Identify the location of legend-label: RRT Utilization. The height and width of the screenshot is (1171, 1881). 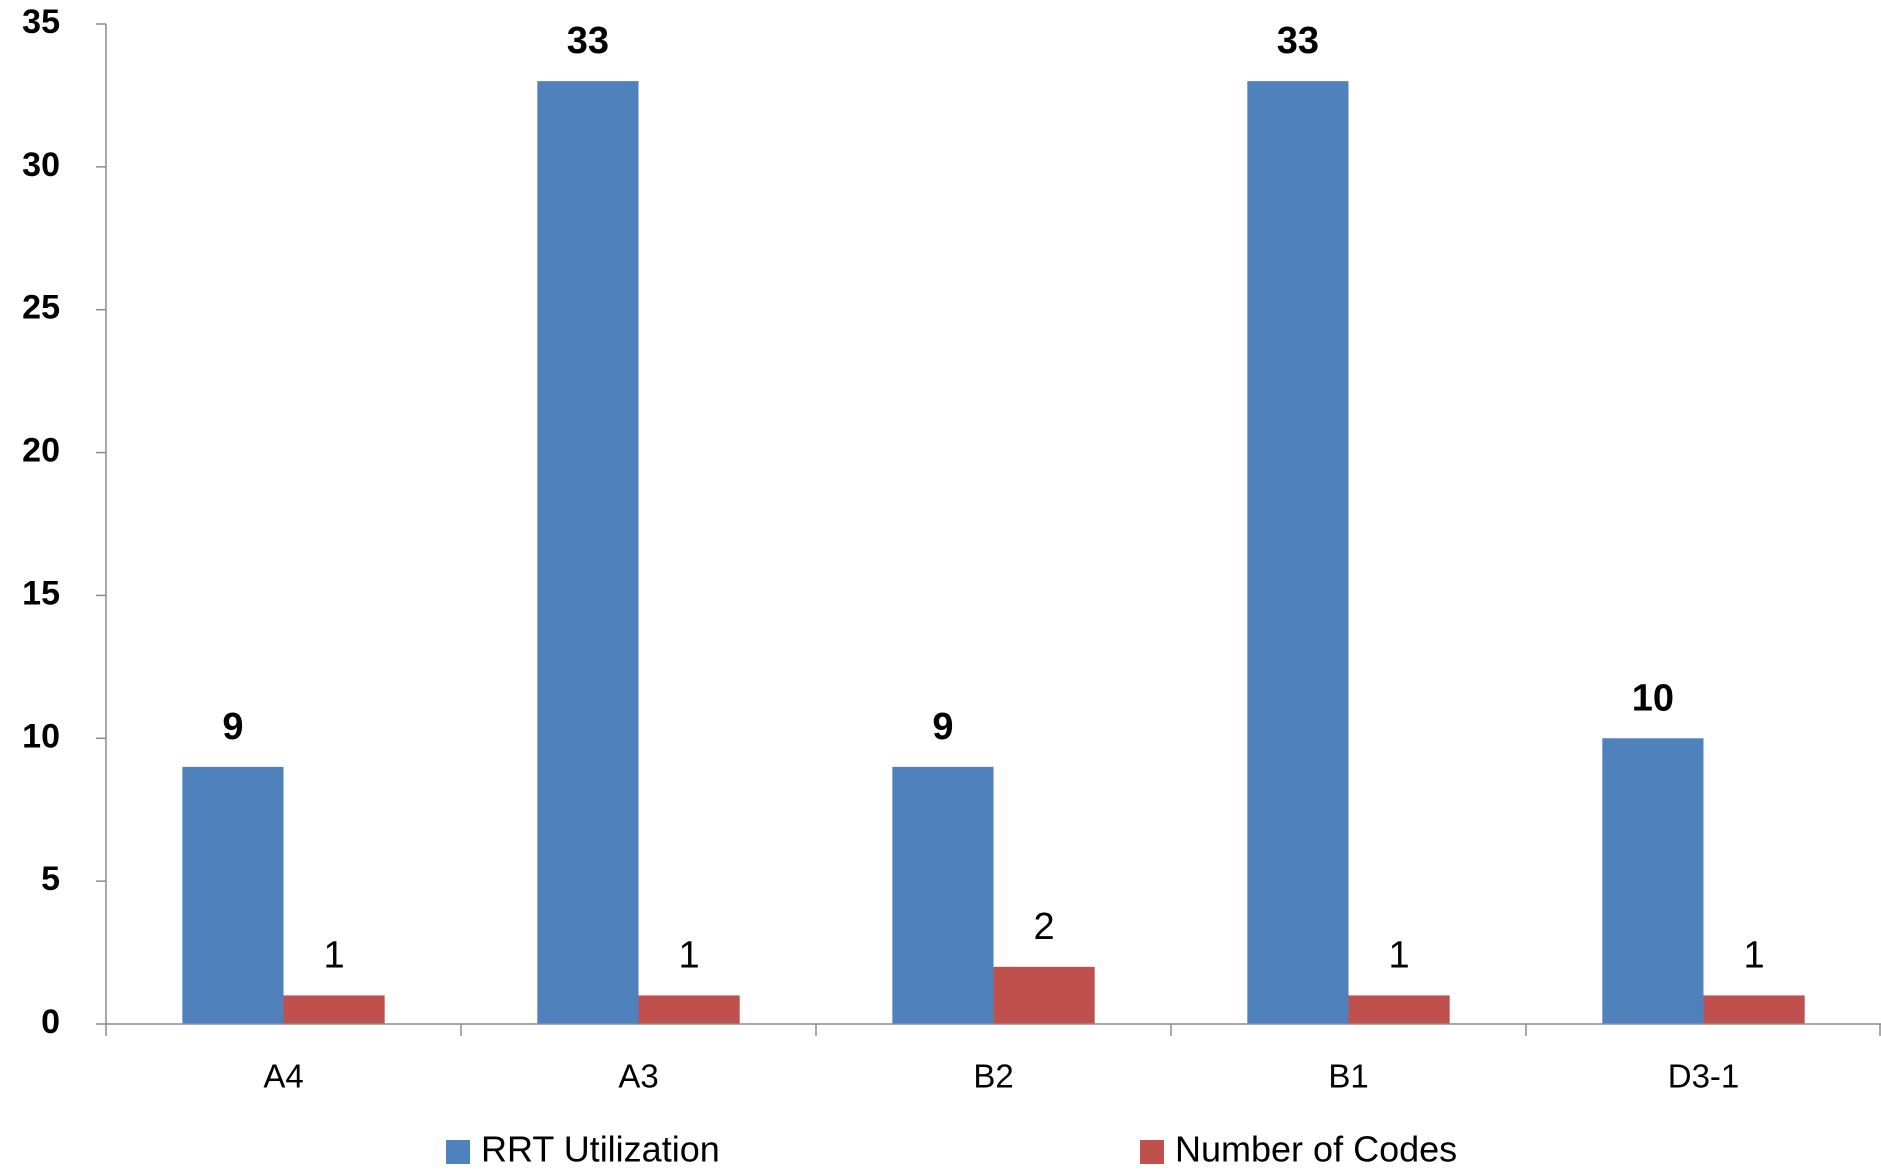
(600, 1149).